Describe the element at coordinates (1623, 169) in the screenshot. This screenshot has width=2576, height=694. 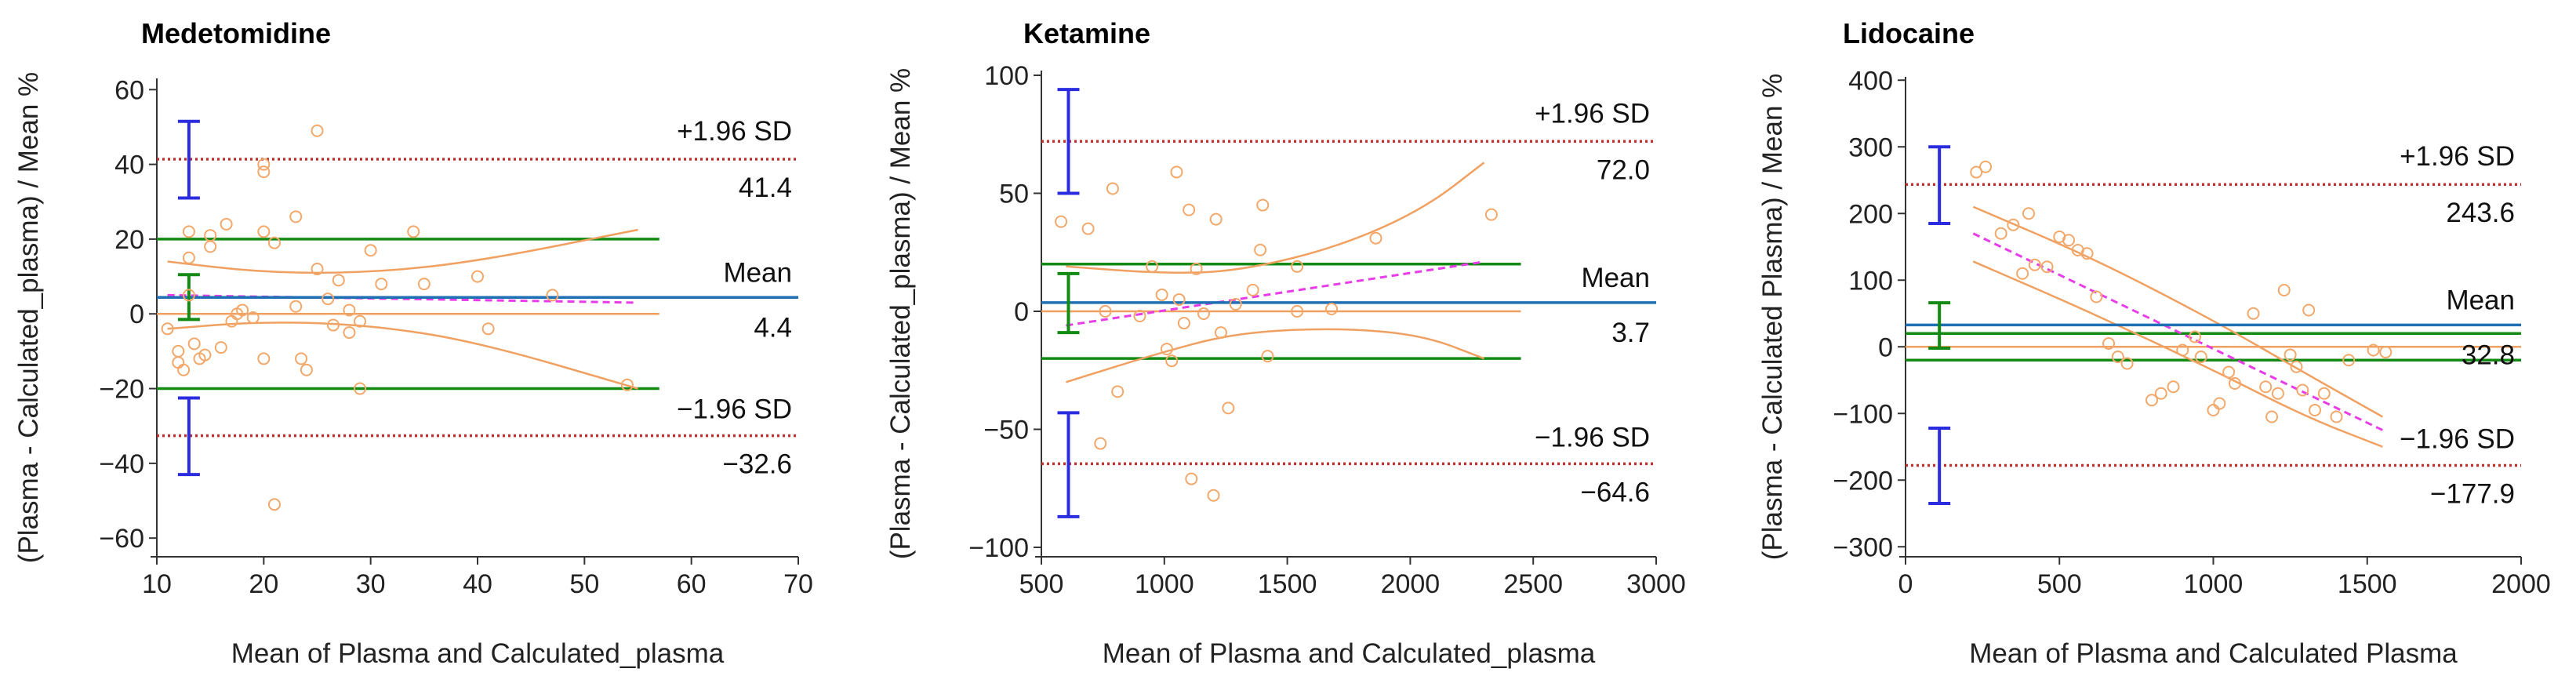
I see `chart-1-upper-value-text: 72.0` at that location.